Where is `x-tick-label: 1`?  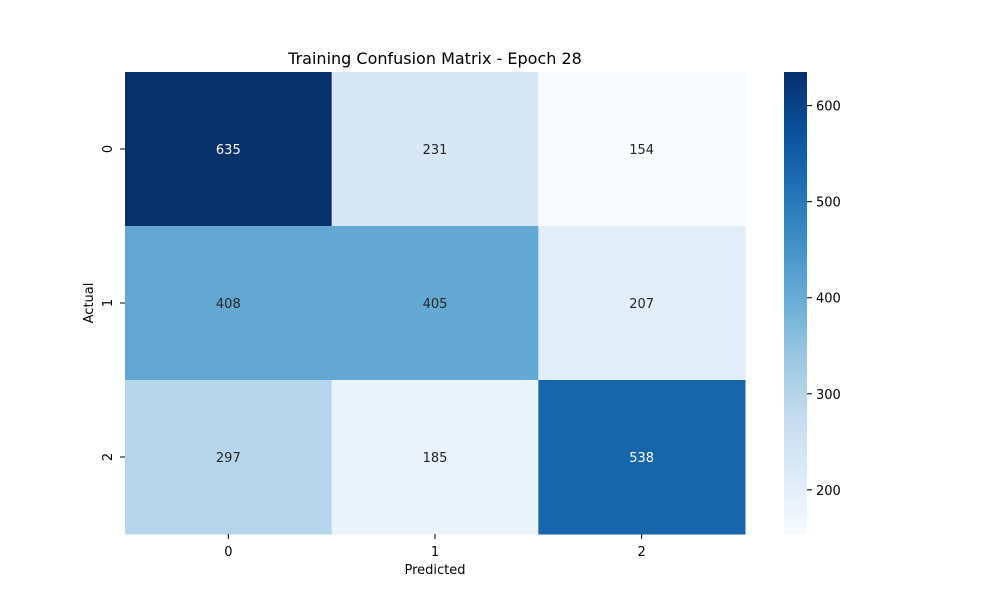 x-tick-label: 1 is located at coordinates (435, 552).